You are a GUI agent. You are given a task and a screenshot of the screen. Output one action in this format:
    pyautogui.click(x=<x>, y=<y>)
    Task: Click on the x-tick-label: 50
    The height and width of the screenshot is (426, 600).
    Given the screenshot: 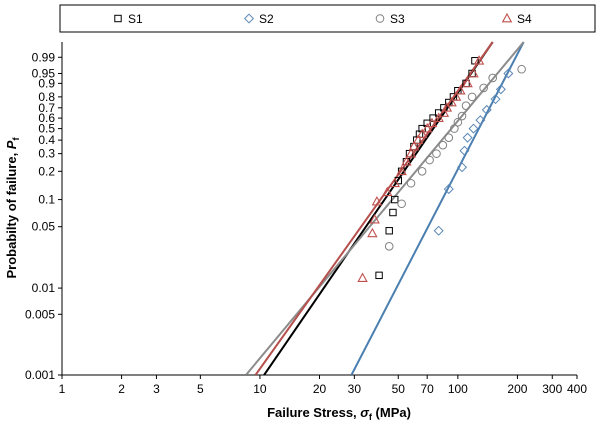 What is the action you would take?
    pyautogui.click(x=399, y=389)
    